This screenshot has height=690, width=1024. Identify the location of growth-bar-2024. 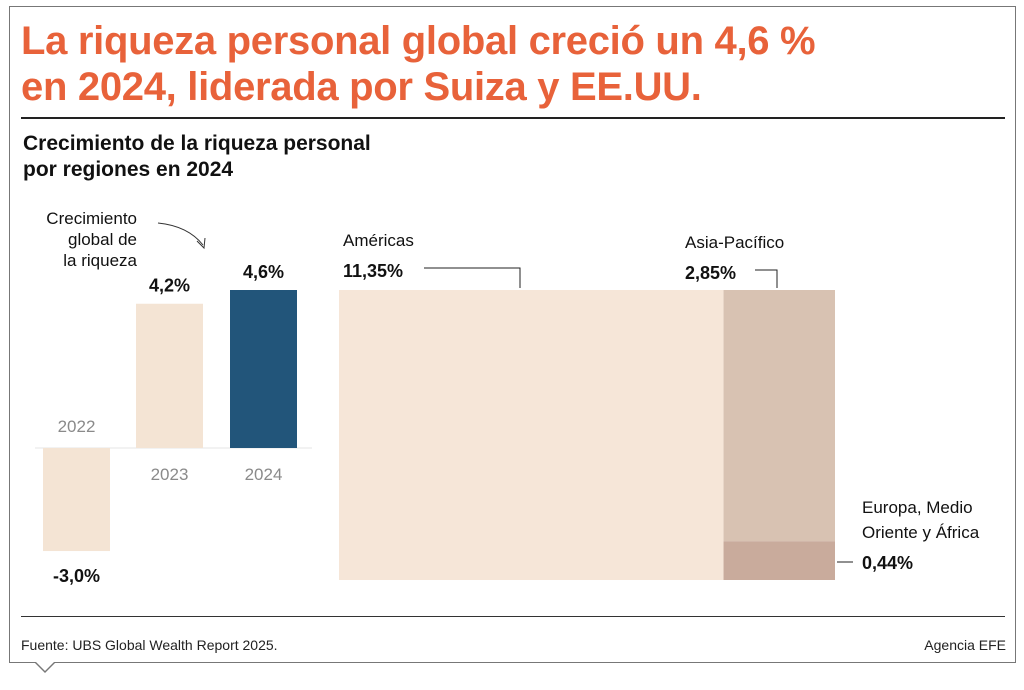
(263, 369).